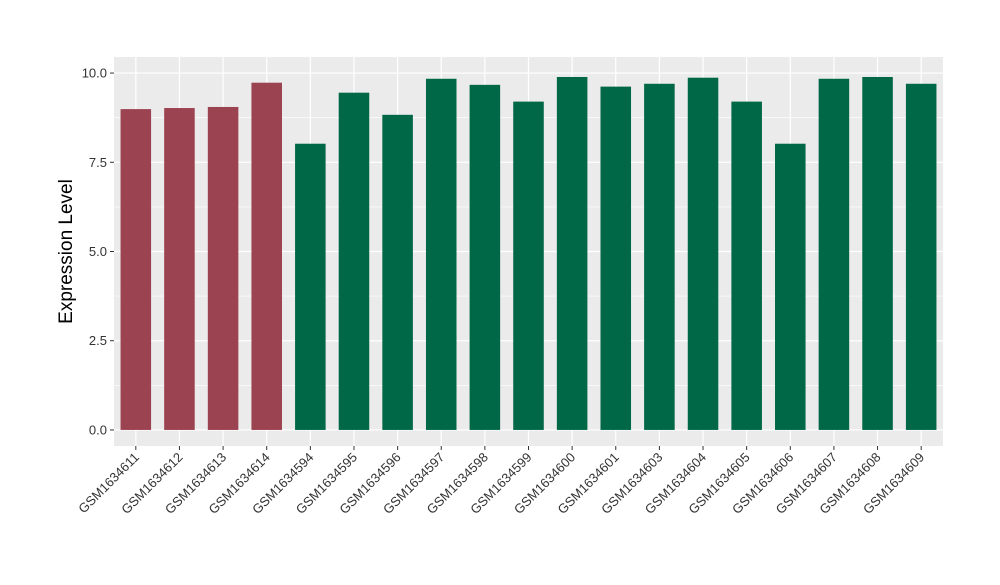  Describe the element at coordinates (98, 162) in the screenshot. I see `y-tick-label: 7.5` at that location.